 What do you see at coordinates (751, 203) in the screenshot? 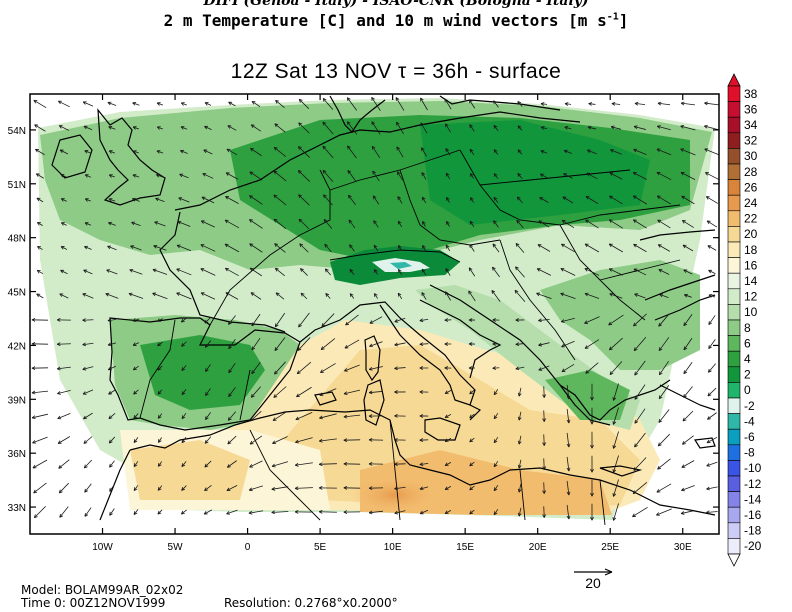
I see `colorbar-label: 24` at bounding box center [751, 203].